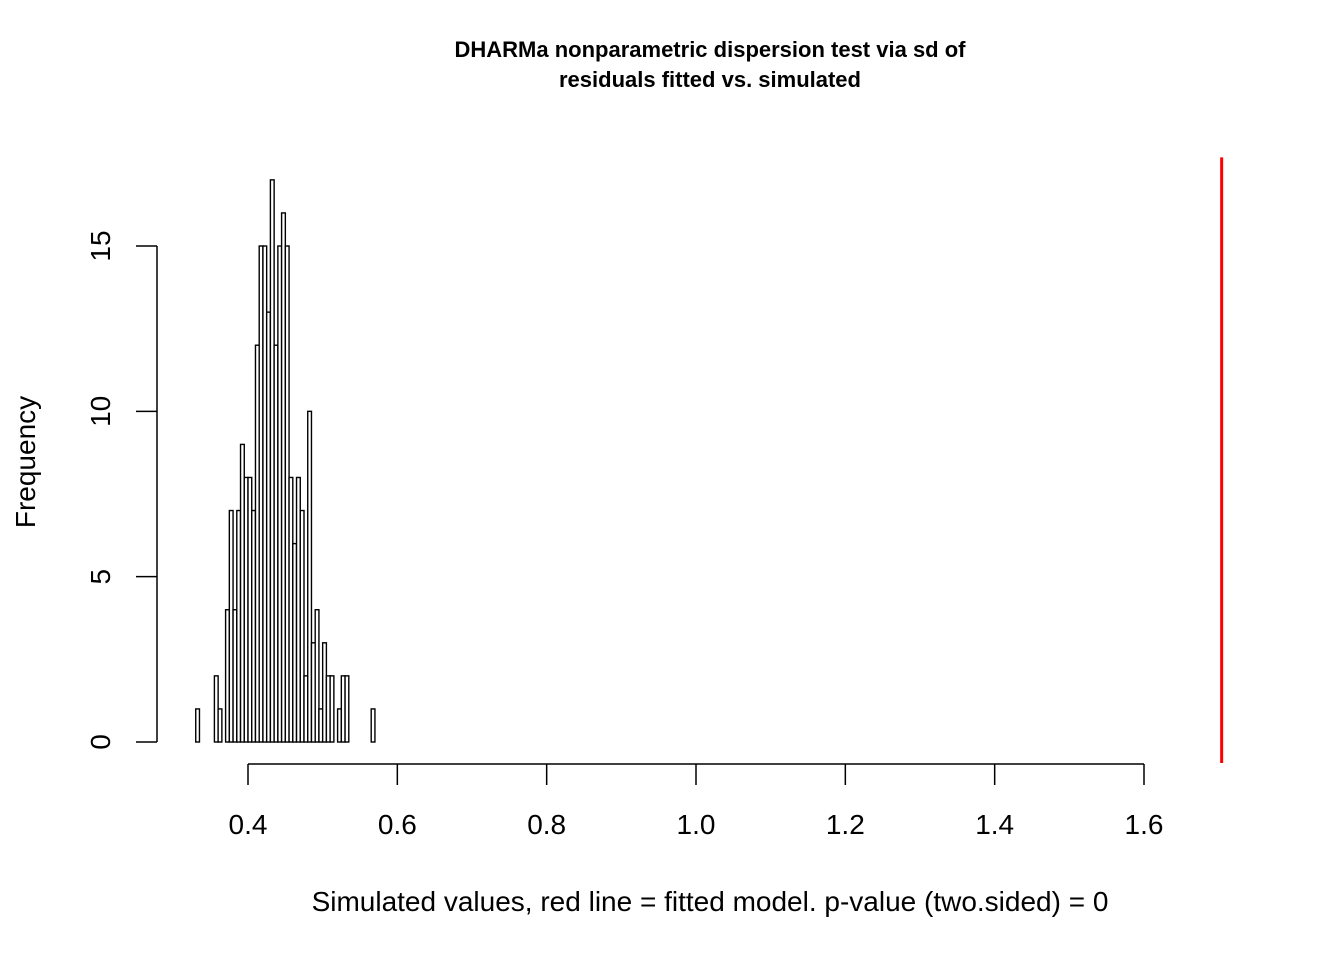 This screenshot has width=1344, height=960. Describe the element at coordinates (100, 411) in the screenshot. I see `y-tick-label: 10` at that location.